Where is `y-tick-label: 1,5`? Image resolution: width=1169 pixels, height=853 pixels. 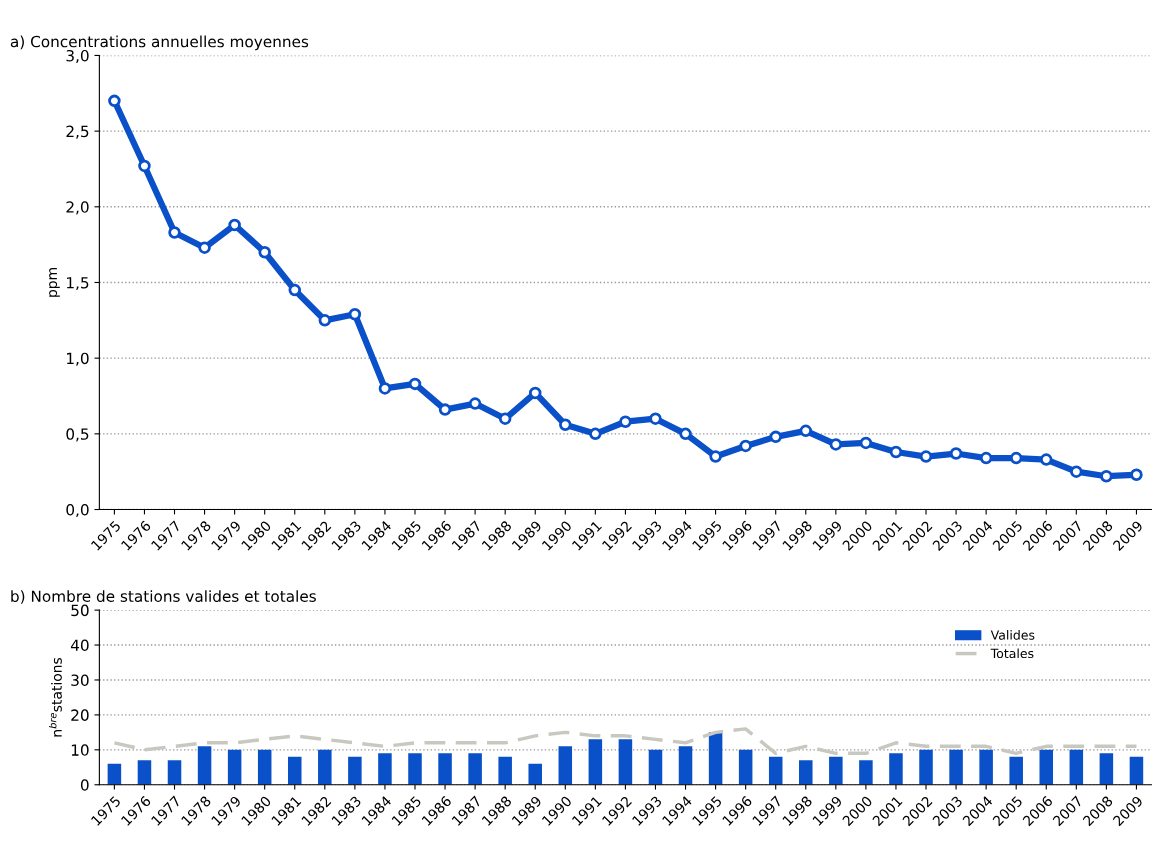 y-tick-label: 1,5 is located at coordinates (78, 284).